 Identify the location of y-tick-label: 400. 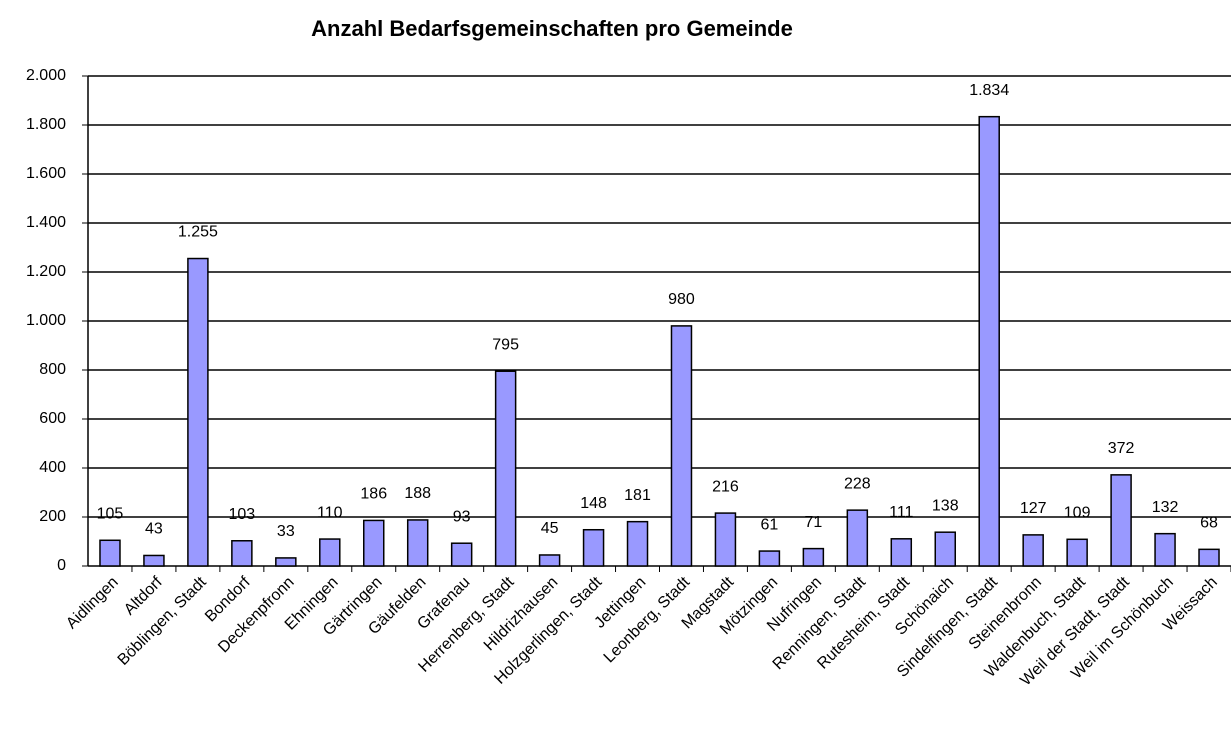
(52, 467).